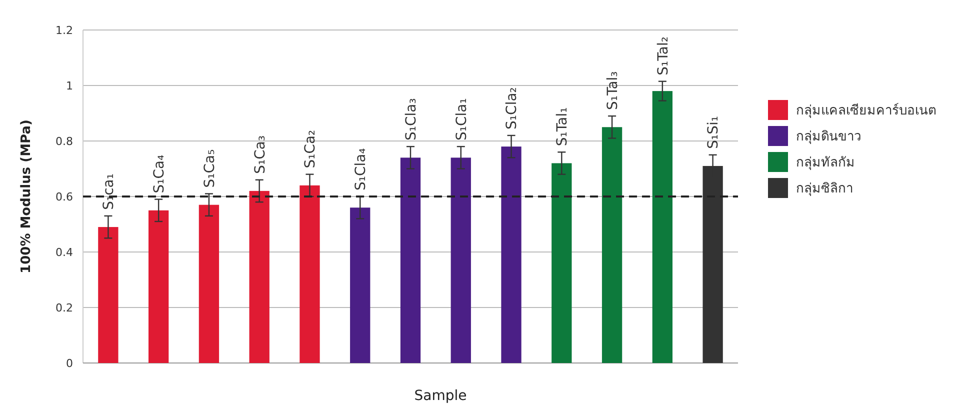 Image resolution: width=975 pixels, height=418 pixels. I want to click on x-tick-label: S₁Cla₁, so click(462, 119).